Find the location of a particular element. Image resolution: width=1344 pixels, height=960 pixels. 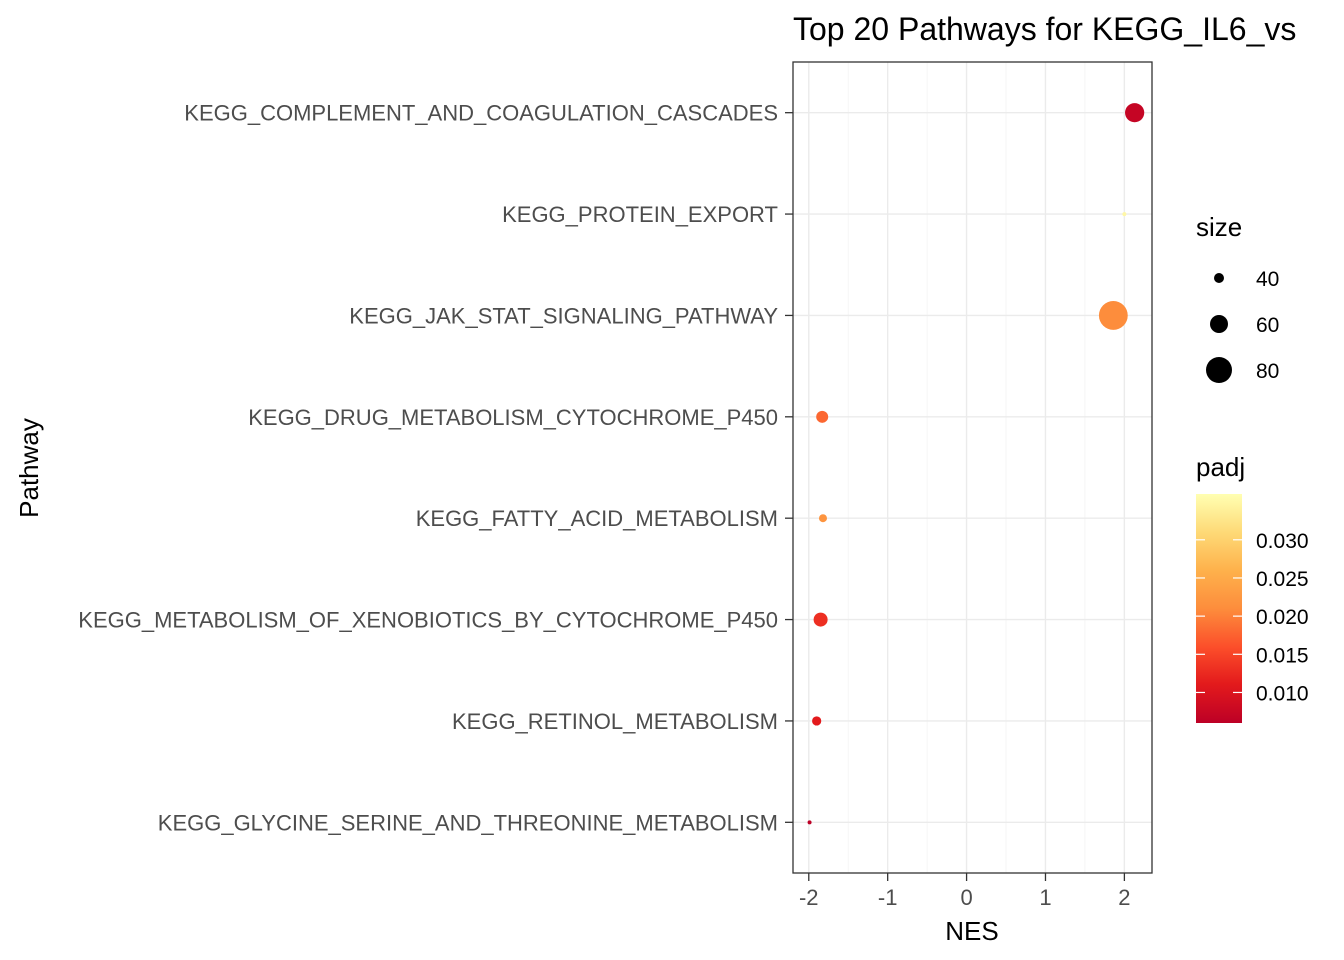

size-legend-label: 40 is located at coordinates (1267, 279).